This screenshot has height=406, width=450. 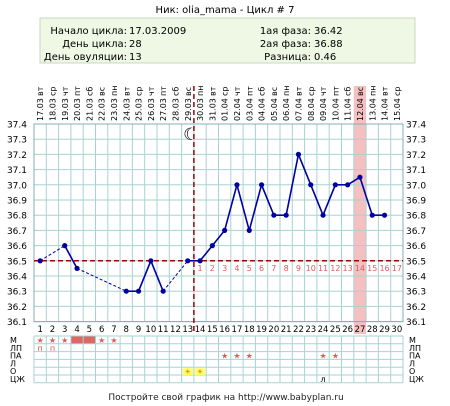 I want to click on marker-row-label-right: Л, so click(x=412, y=363).